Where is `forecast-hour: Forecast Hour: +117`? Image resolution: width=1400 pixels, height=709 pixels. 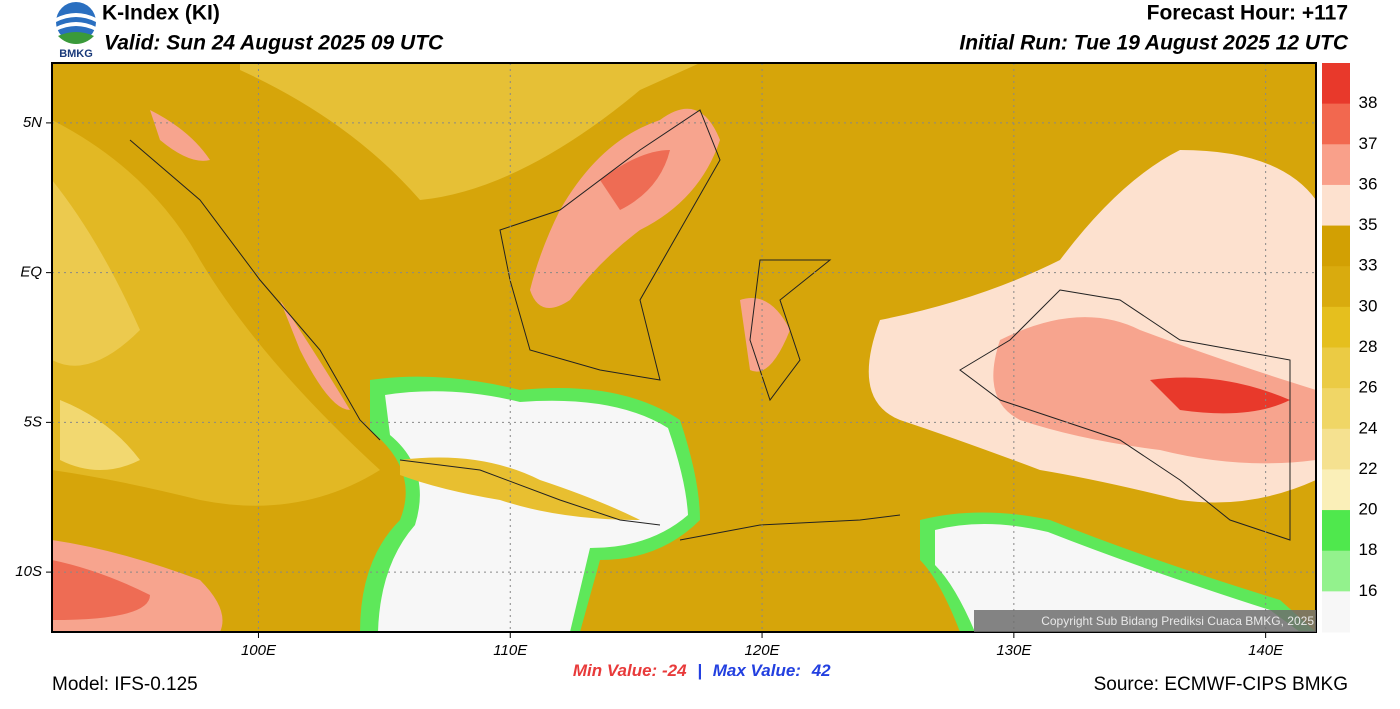
forecast-hour: Forecast Hour: +117 is located at coordinates (1247, 13).